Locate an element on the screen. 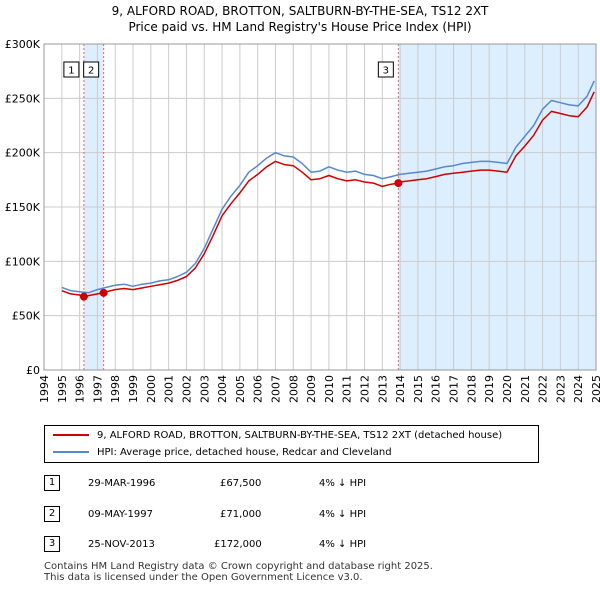 Image resolution: width=600 pixels, height=590 pixels. x-tick-label: 2012 is located at coordinates (365, 389).